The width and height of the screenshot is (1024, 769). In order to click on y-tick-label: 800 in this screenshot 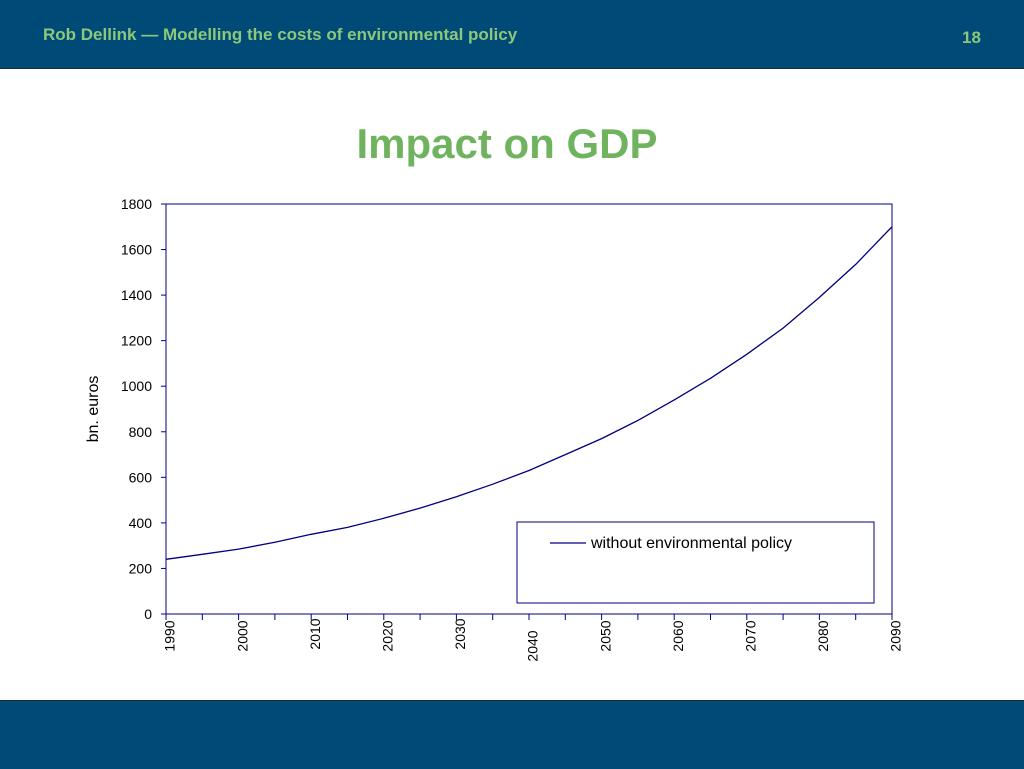, I will do `click(141, 432)`.